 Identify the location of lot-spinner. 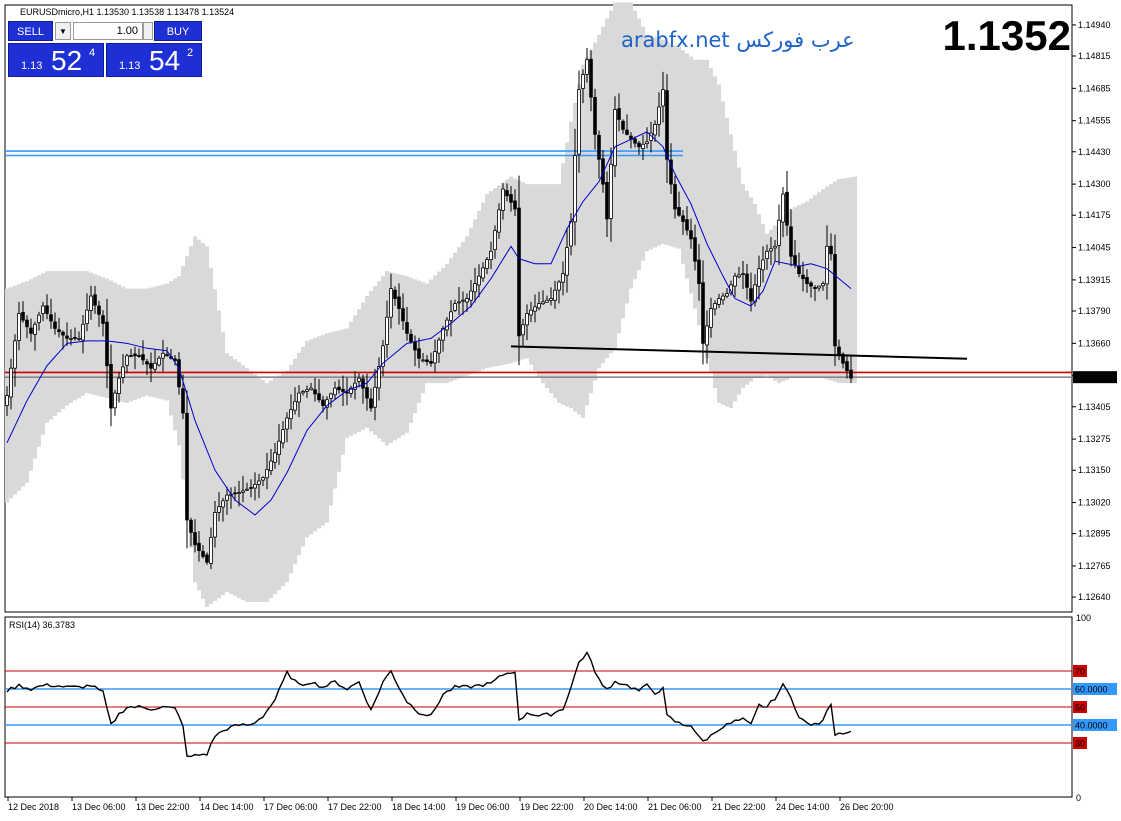
(148, 31).